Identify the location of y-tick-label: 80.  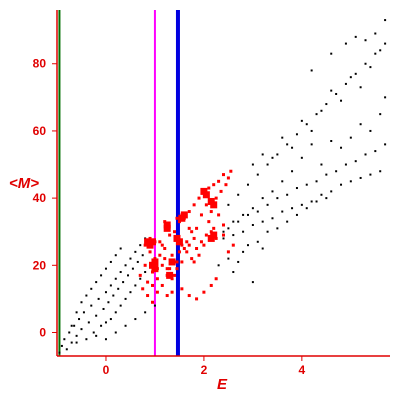
(40, 64).